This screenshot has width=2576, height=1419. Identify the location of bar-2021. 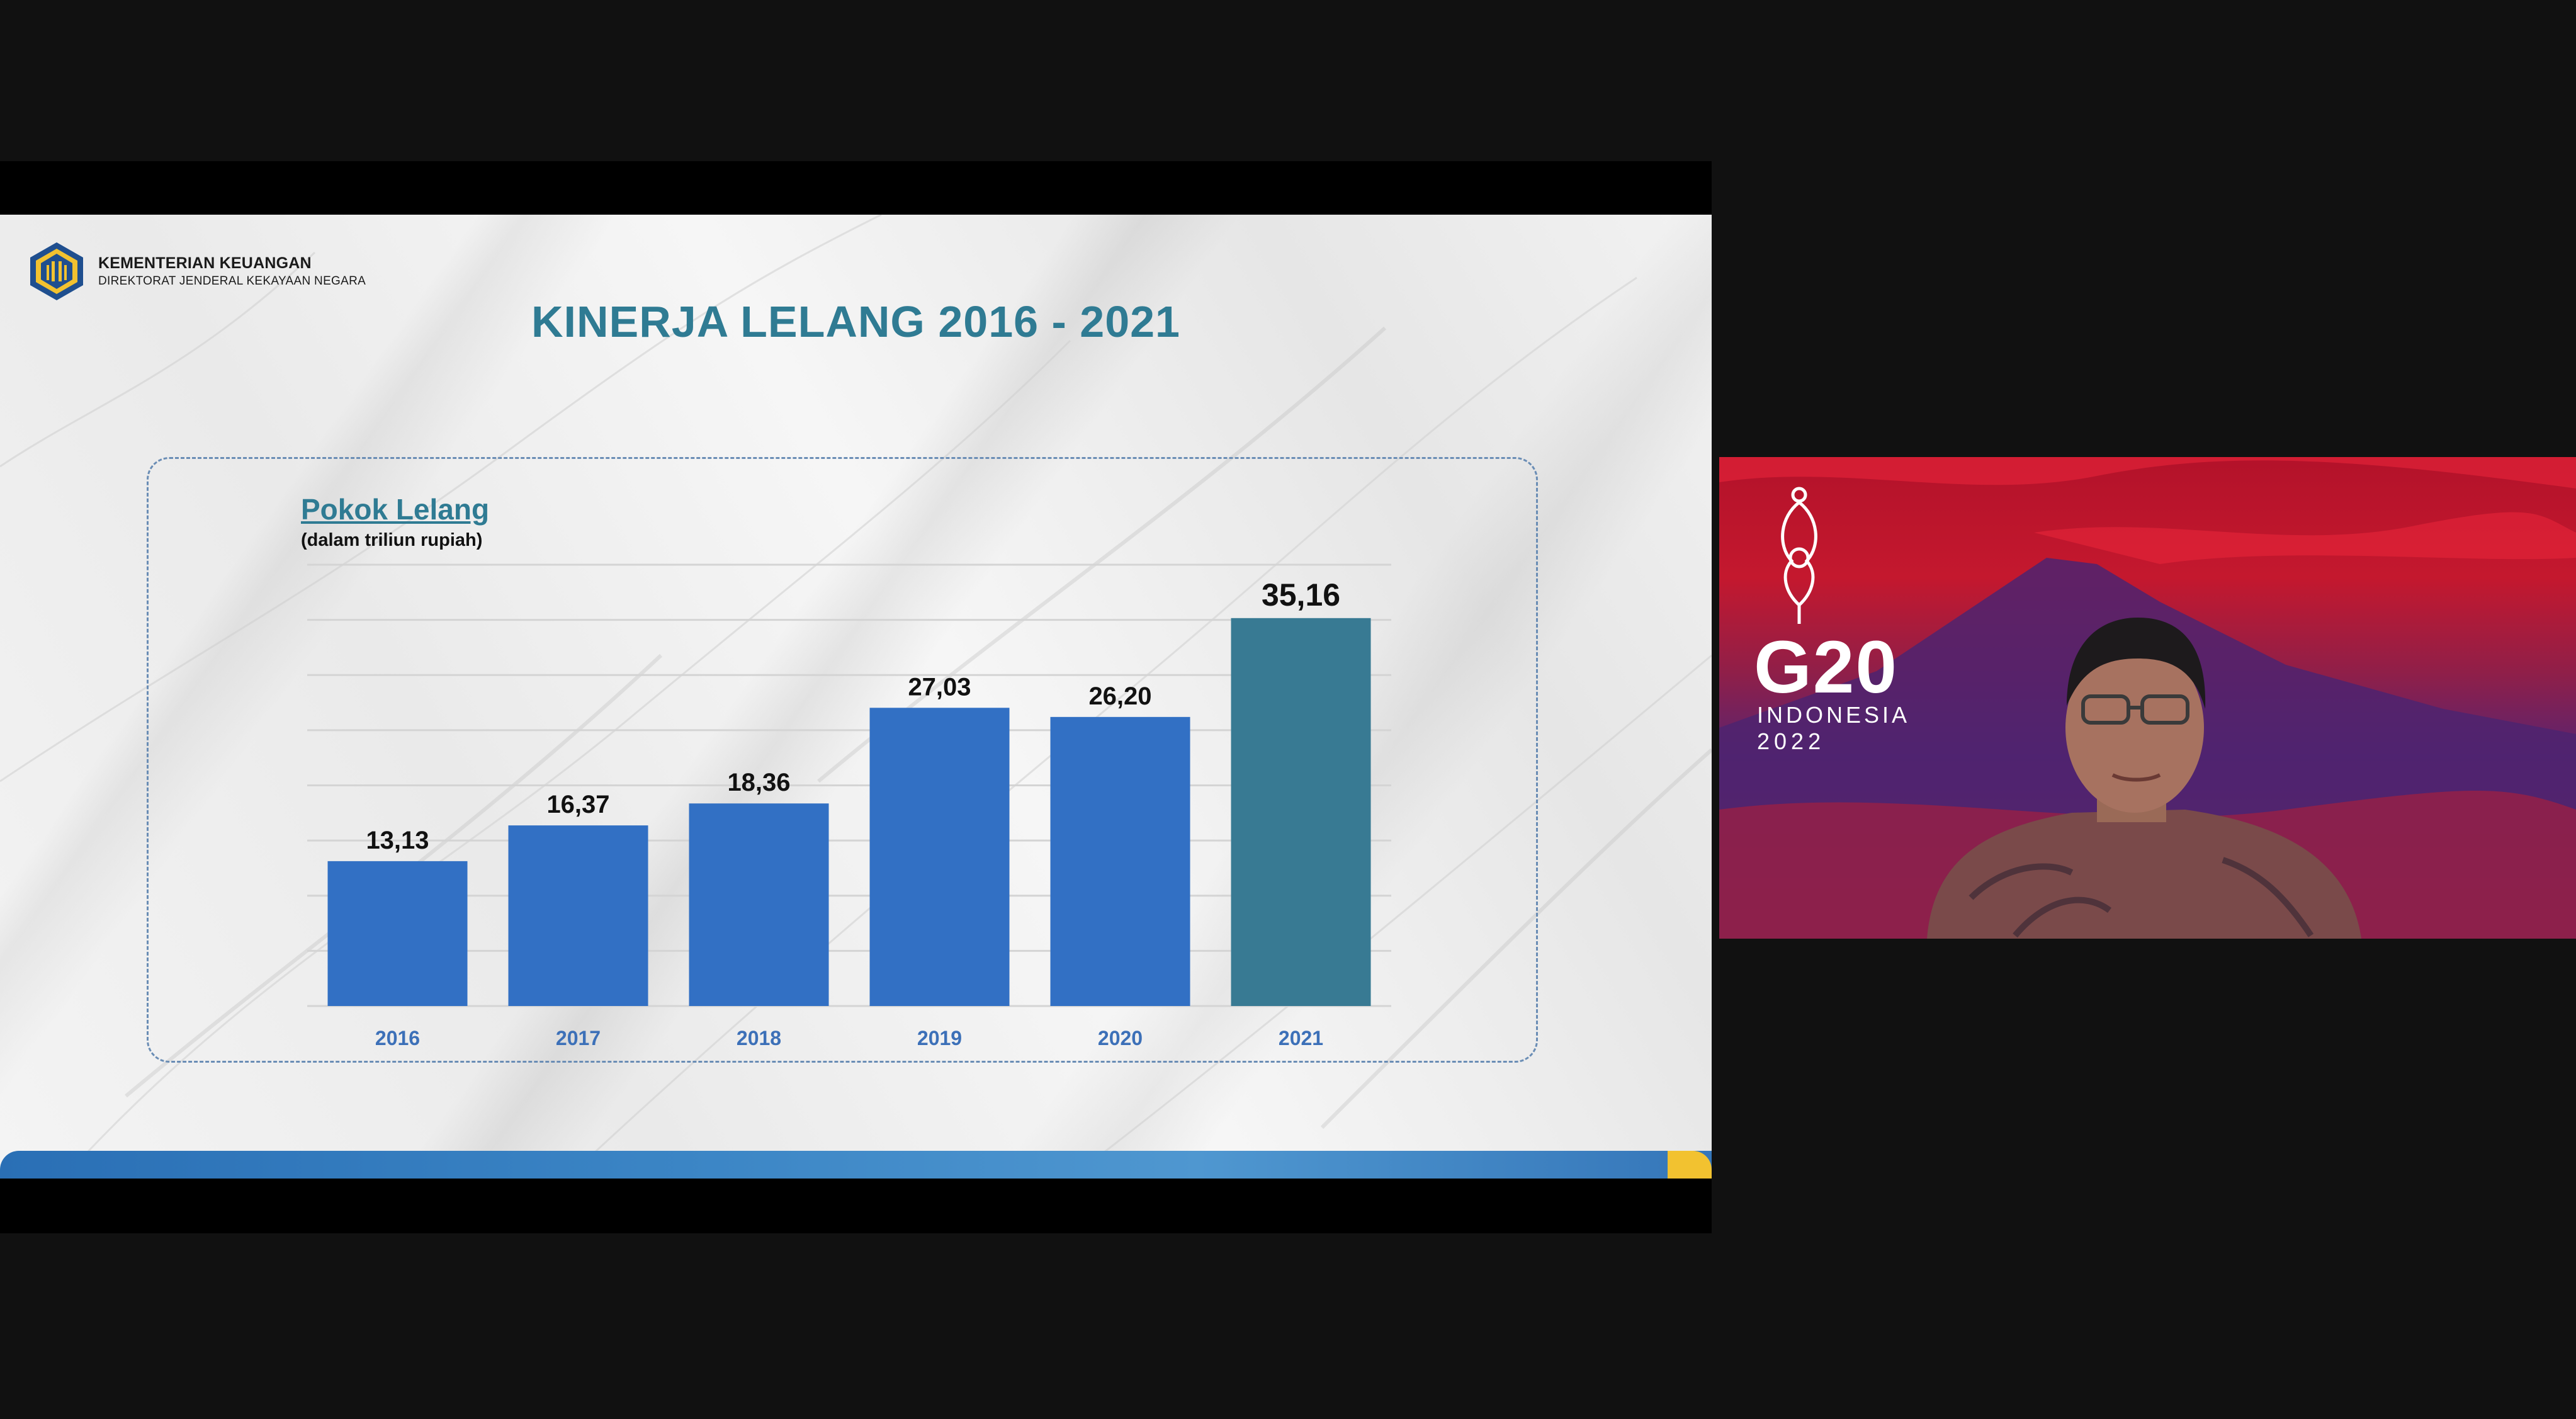
(1301, 812).